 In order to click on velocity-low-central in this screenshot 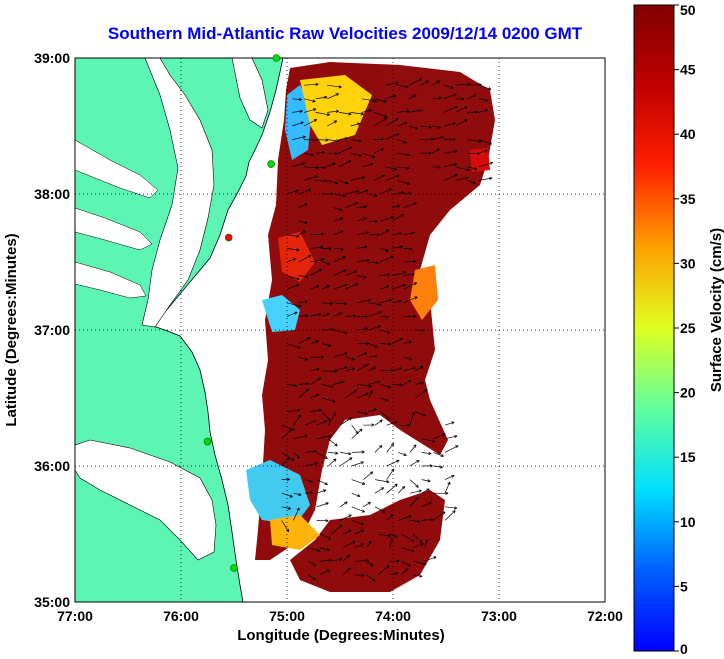, I will do `click(281, 313)`.